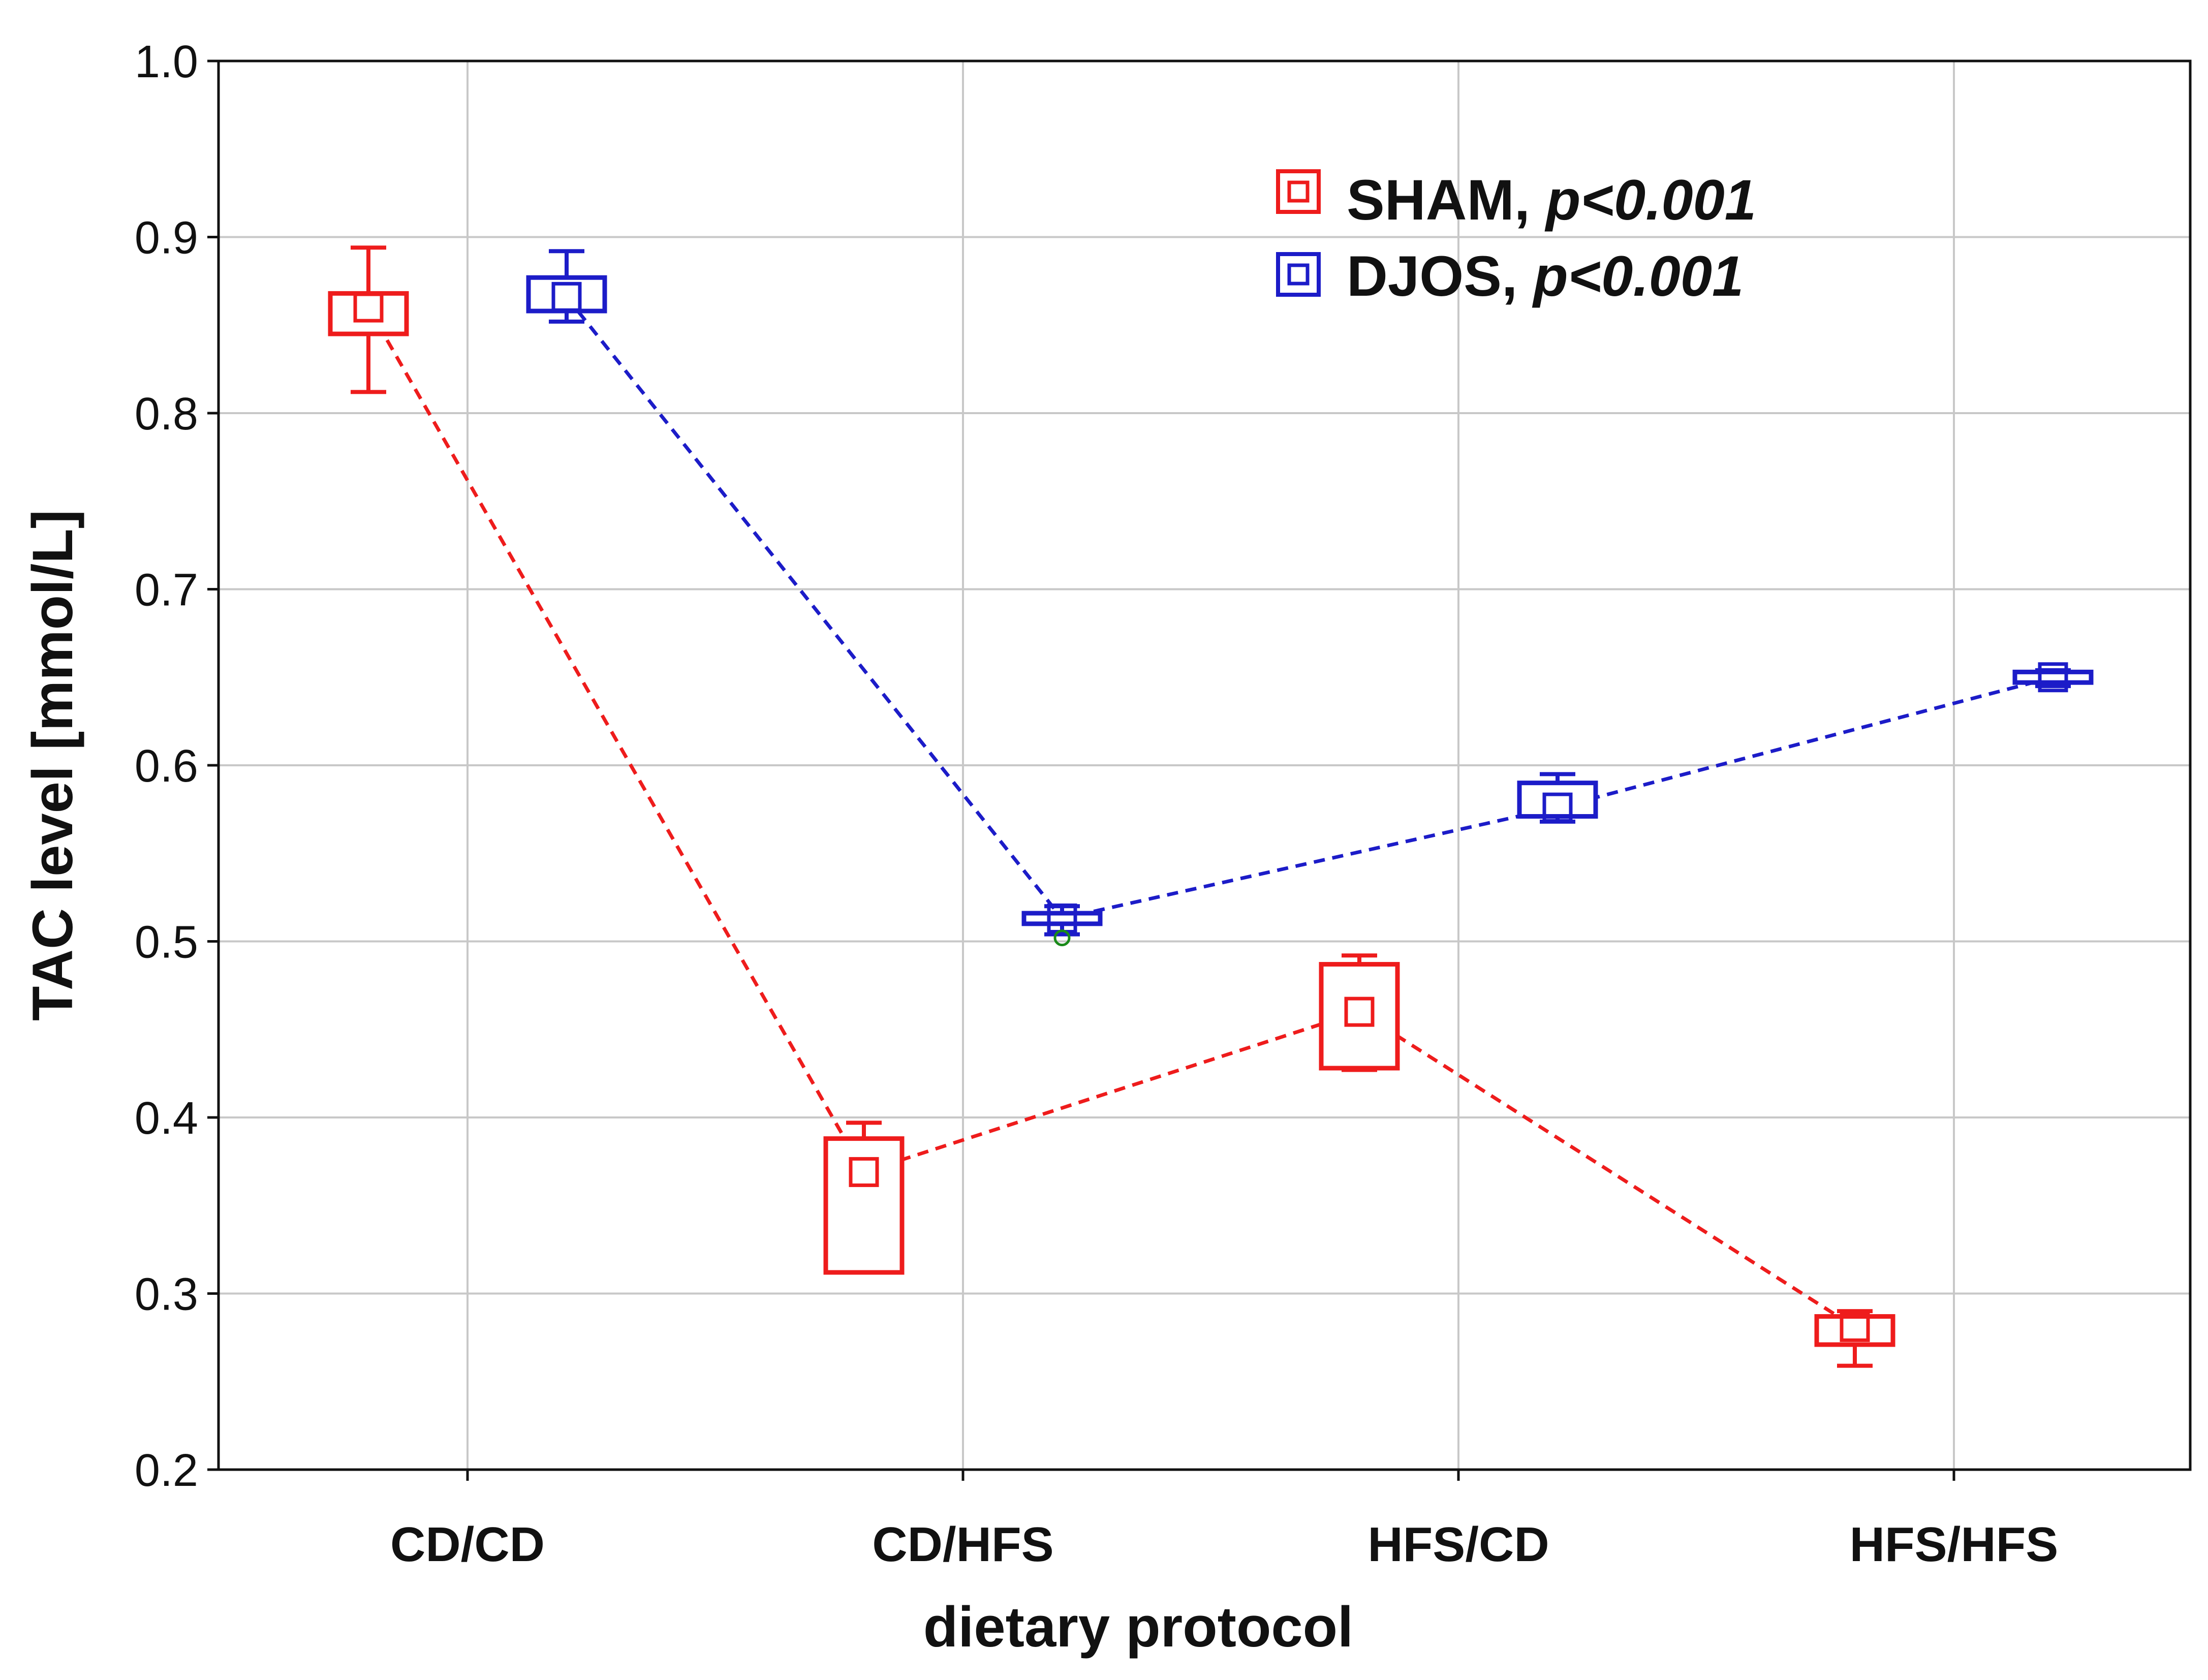 Image resolution: width=2208 pixels, height=1680 pixels. I want to click on legend-item-sham: SHAM, p<0.001, so click(1516, 200).